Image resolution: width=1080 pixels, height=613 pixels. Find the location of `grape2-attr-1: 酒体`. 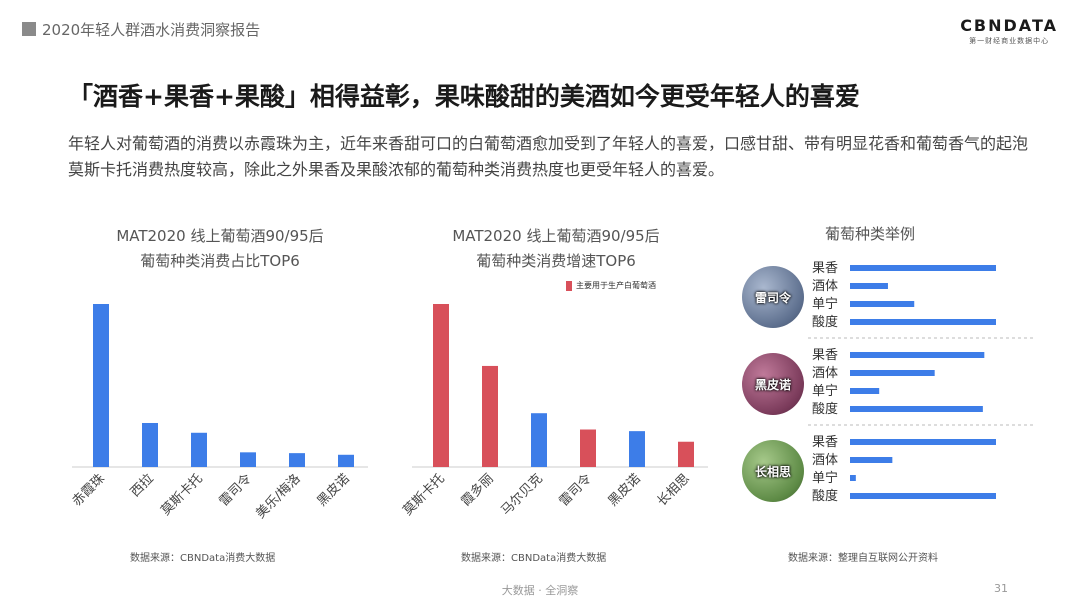

grape2-attr-1: 酒体 is located at coordinates (825, 460).